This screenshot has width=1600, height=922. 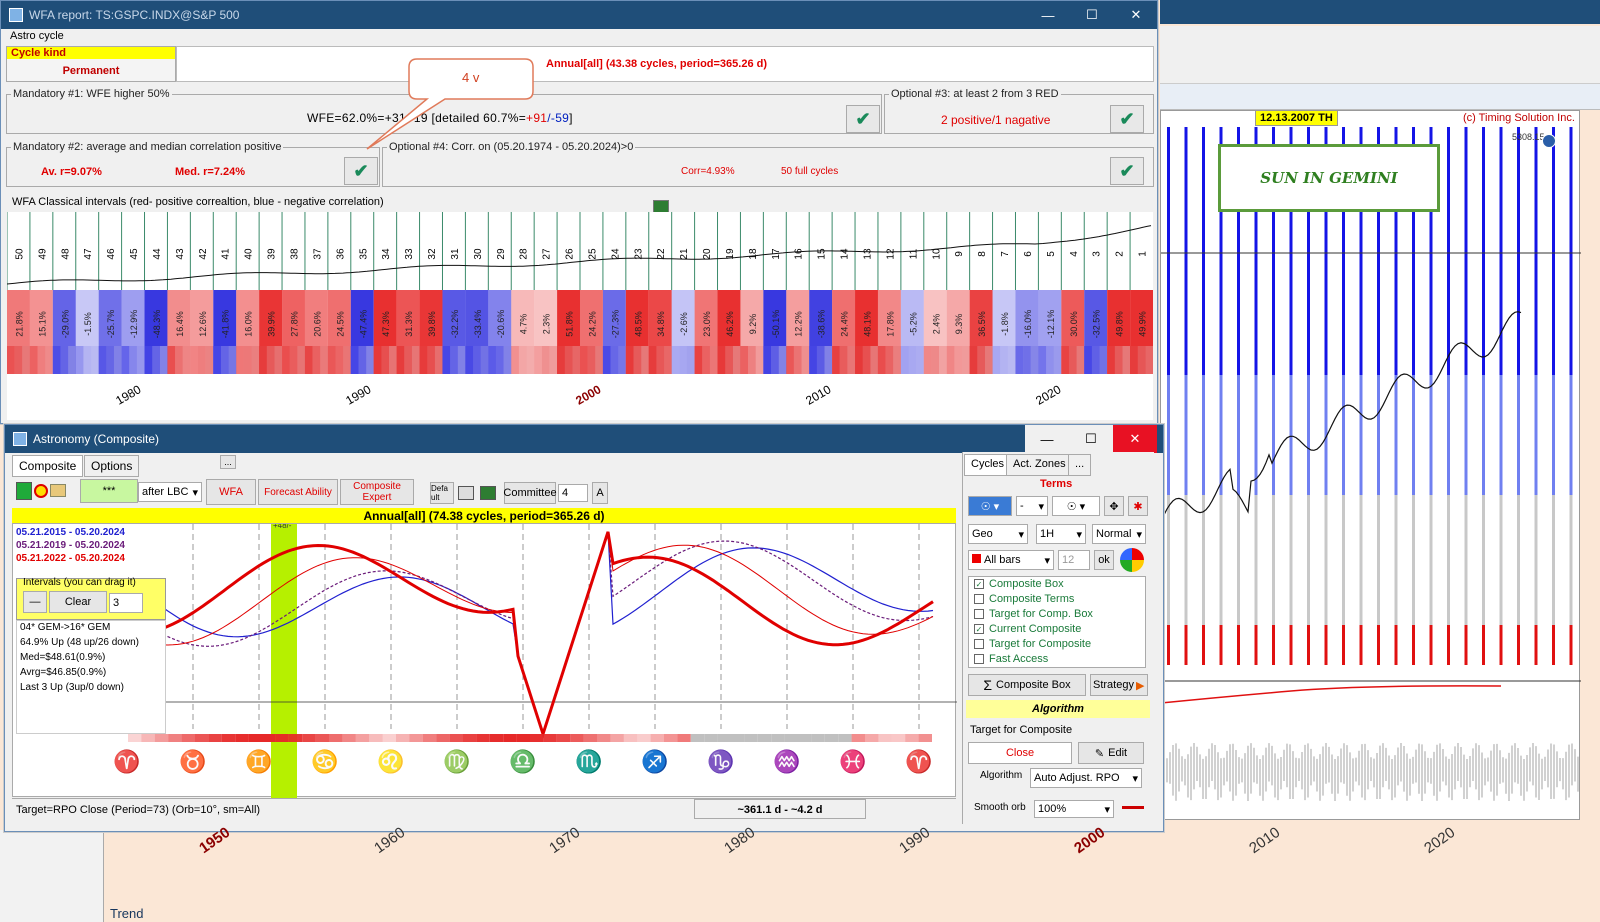 What do you see at coordinates (1074, 560) in the screenshot?
I see `bars-count-input: 12` at bounding box center [1074, 560].